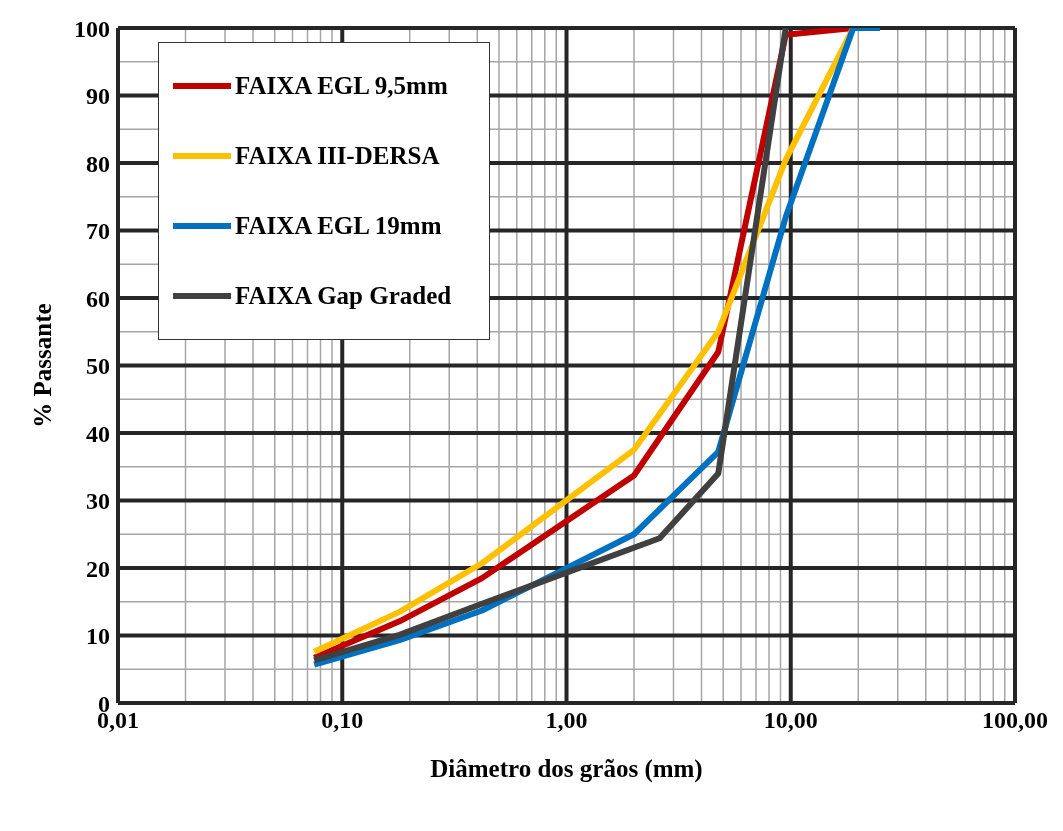 This screenshot has width=1063, height=831. What do you see at coordinates (338, 226) in the screenshot?
I see `legend-label: FAIXA EGL 19mm` at bounding box center [338, 226].